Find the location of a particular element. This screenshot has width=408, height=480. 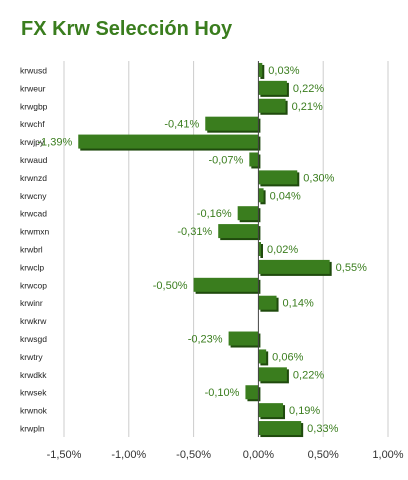

value-label: -0,50% is located at coordinates (170, 286).